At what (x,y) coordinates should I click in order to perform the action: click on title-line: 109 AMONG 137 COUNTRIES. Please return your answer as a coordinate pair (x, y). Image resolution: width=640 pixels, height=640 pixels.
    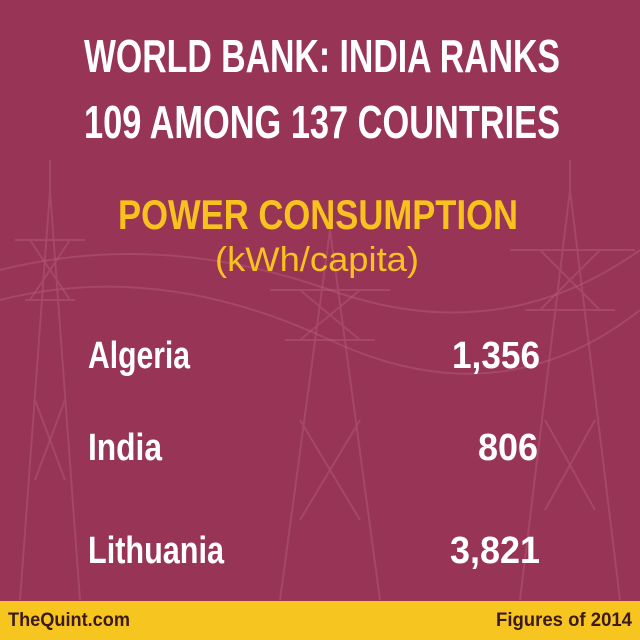
    Looking at the image, I should click on (322, 122).